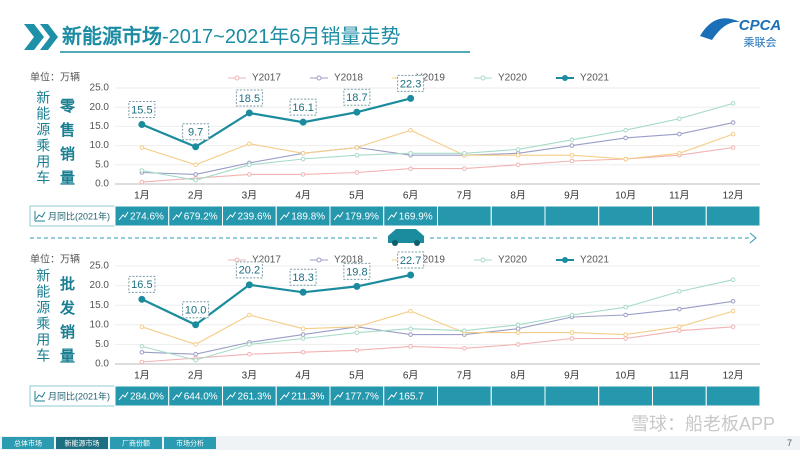 The width and height of the screenshot is (800, 450). What do you see at coordinates (308, 217) in the screenshot?
I see `yoy-value: 189.8%` at bounding box center [308, 217].